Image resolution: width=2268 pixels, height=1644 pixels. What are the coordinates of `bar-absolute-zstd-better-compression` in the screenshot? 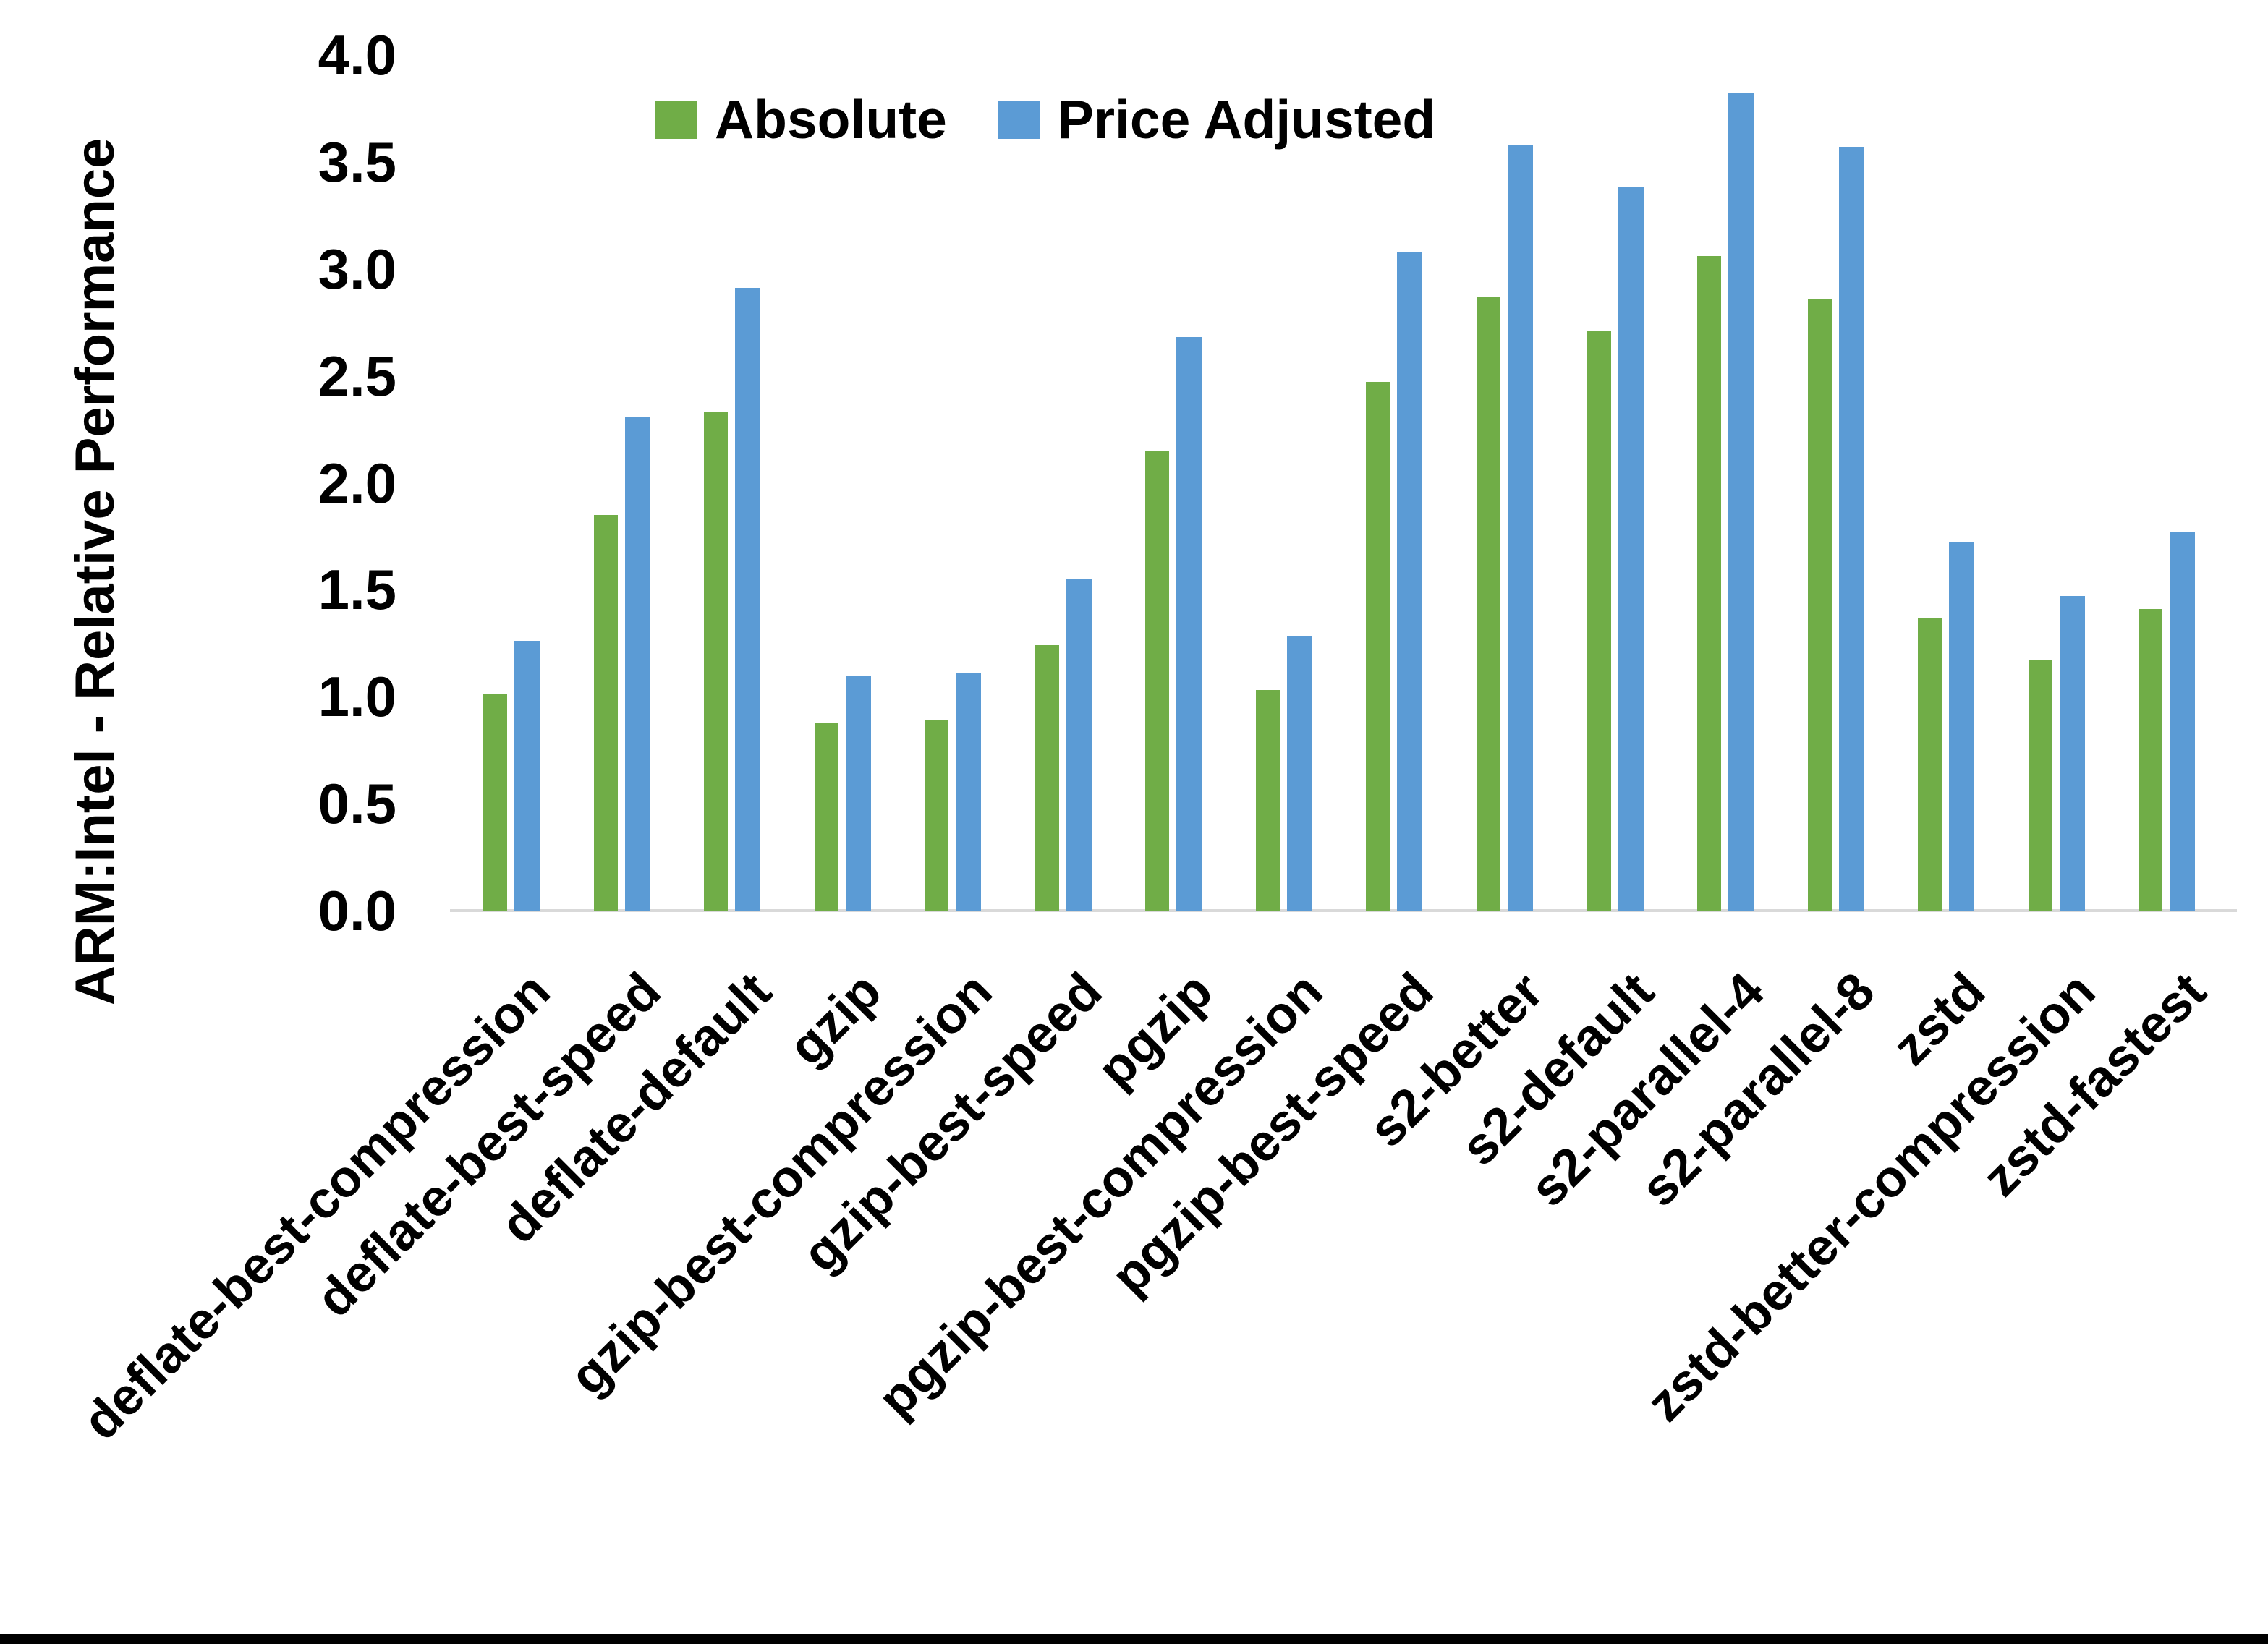 It's located at (2040, 785).